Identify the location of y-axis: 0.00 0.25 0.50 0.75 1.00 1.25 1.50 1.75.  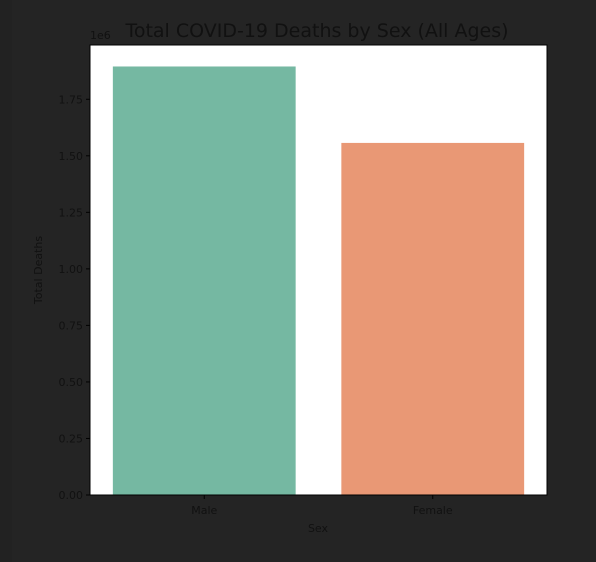
(74, 297).